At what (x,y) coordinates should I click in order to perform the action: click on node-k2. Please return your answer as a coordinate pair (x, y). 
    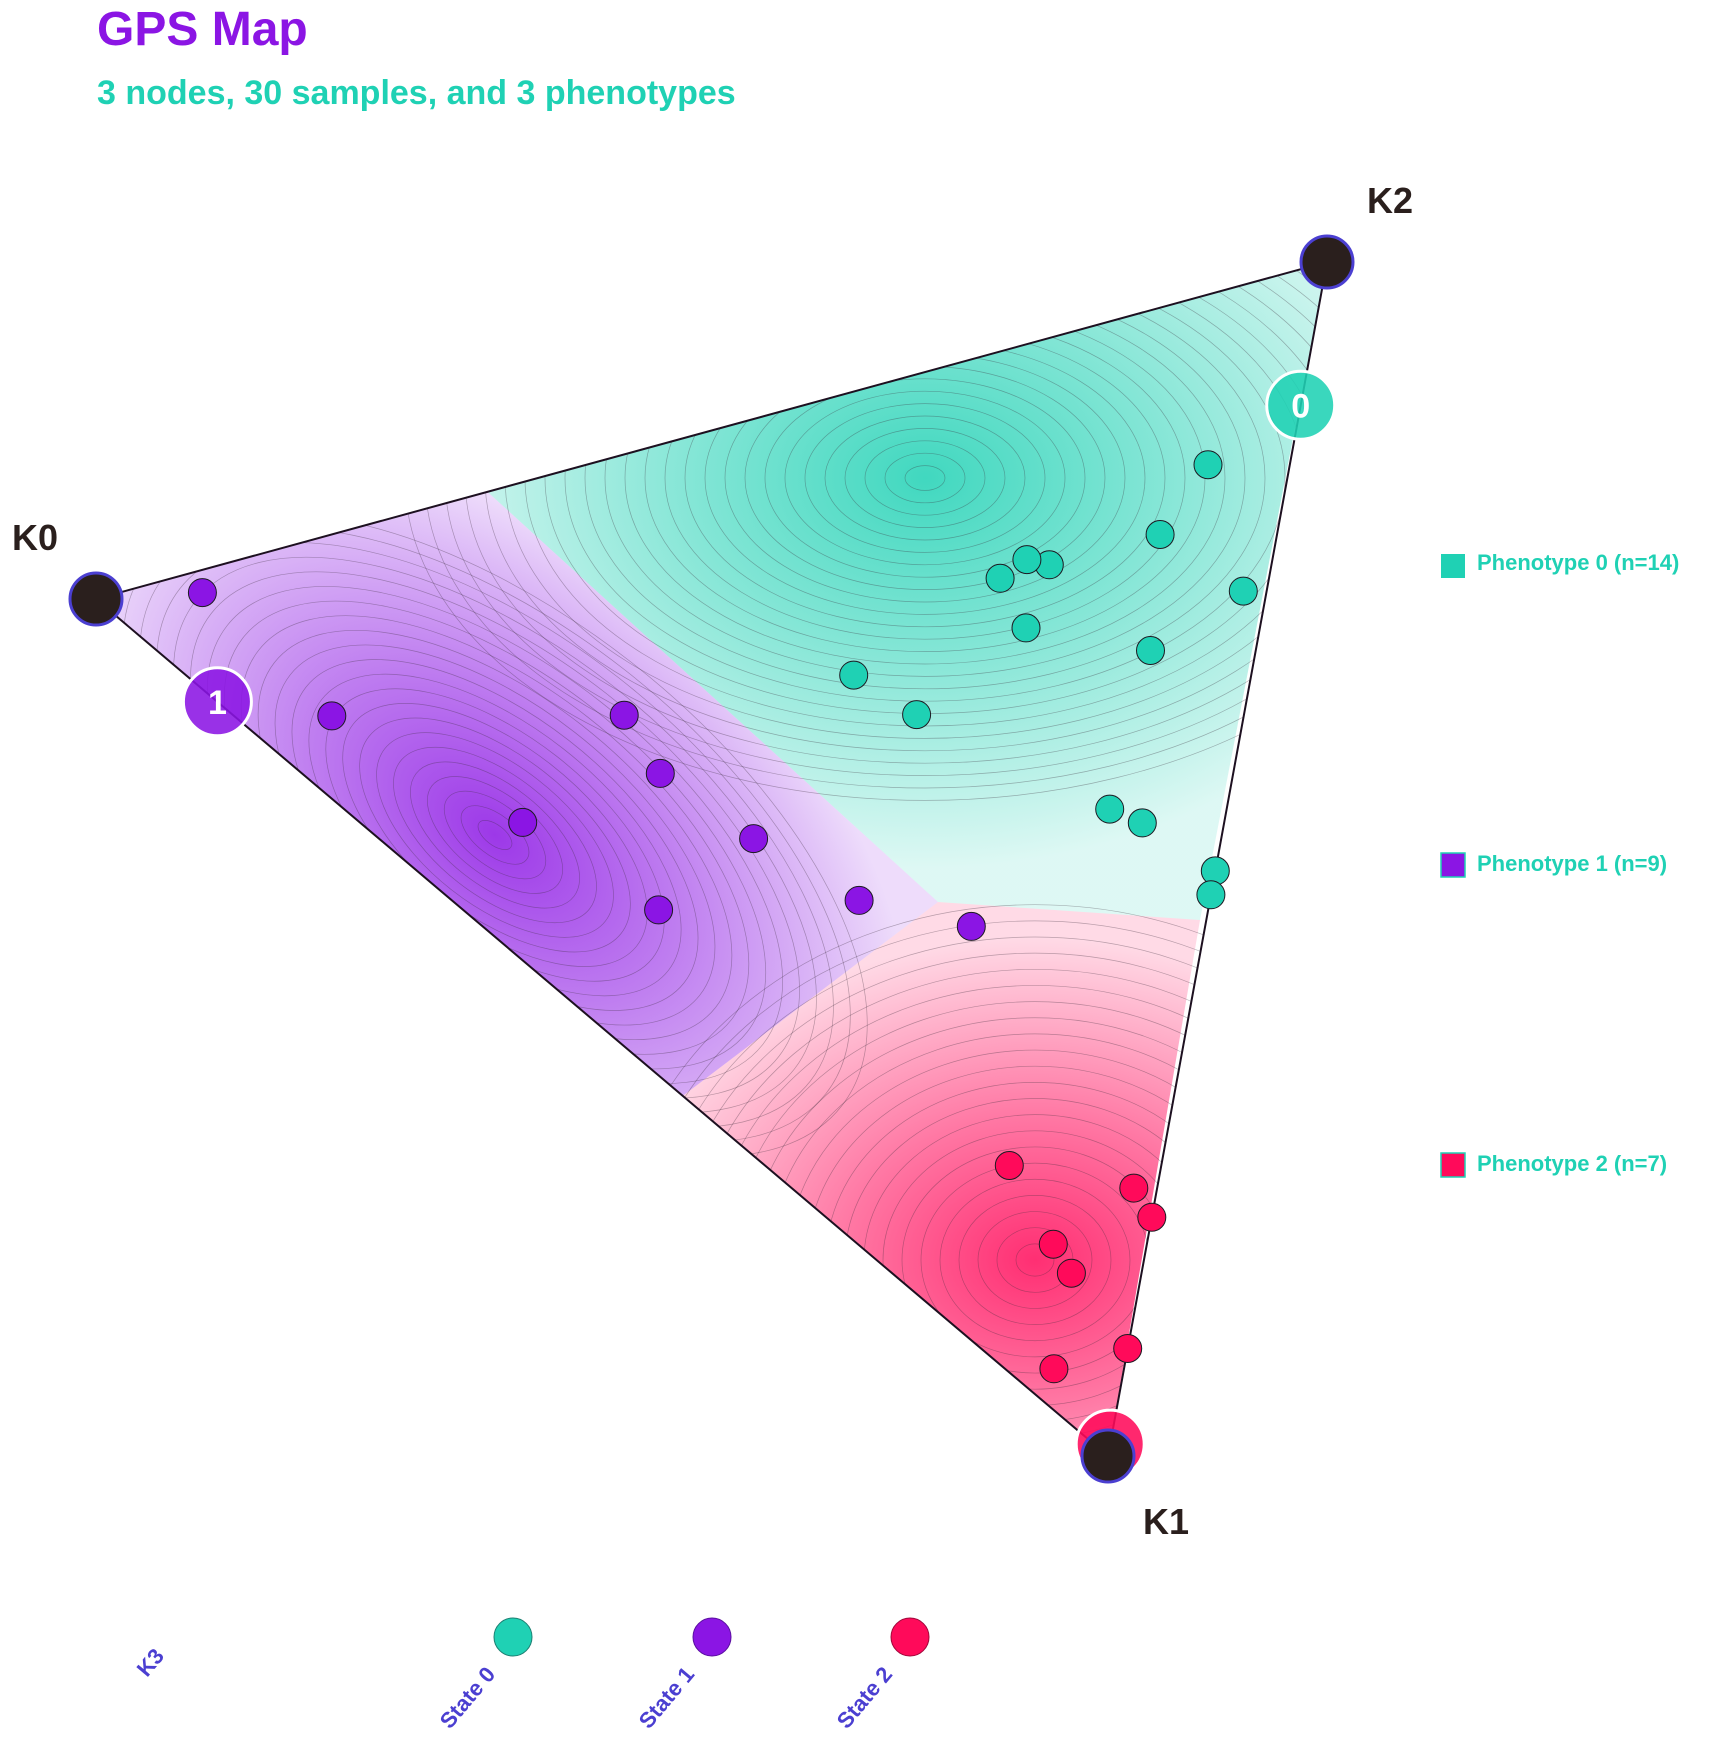
    Looking at the image, I should click on (1327, 262).